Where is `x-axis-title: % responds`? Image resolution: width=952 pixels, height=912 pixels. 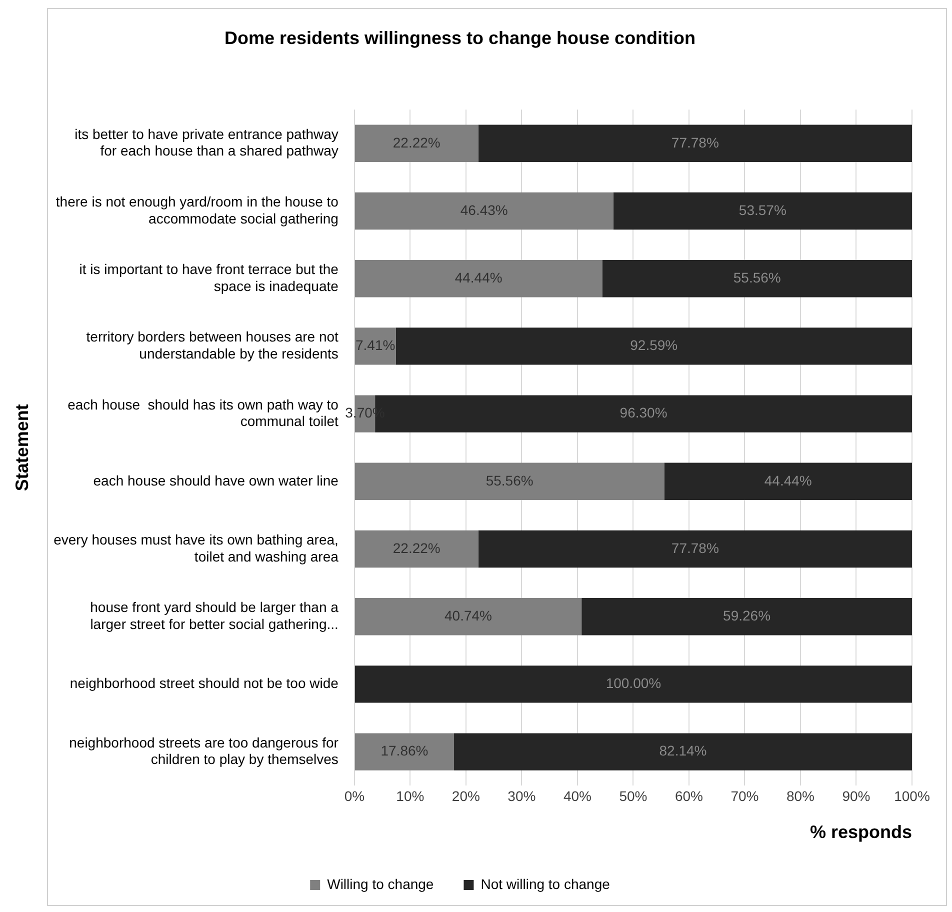 x-axis-title: % responds is located at coordinates (861, 832).